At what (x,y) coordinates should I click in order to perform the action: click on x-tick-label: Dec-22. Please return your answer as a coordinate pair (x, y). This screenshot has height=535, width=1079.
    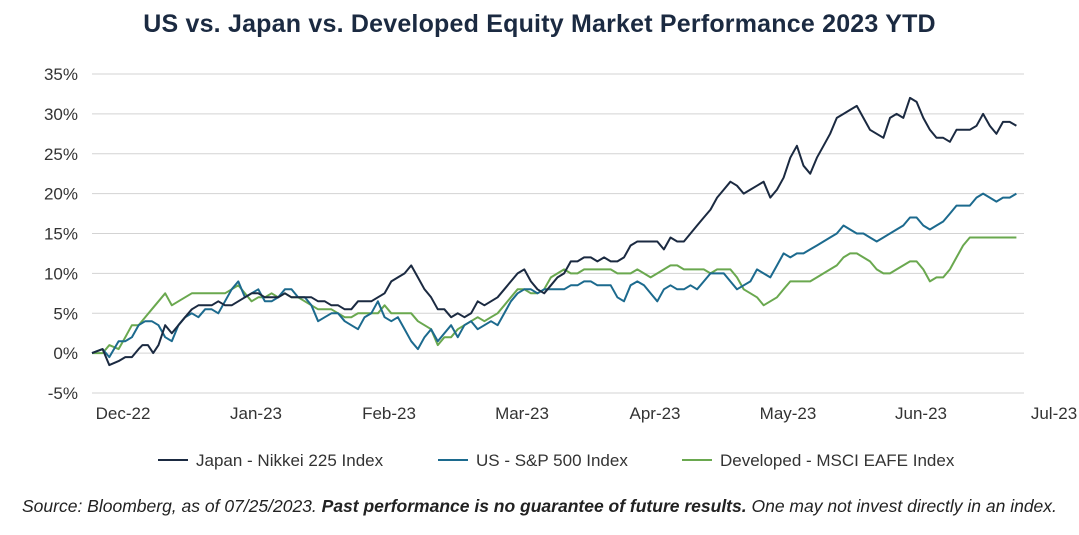
    Looking at the image, I should click on (123, 413).